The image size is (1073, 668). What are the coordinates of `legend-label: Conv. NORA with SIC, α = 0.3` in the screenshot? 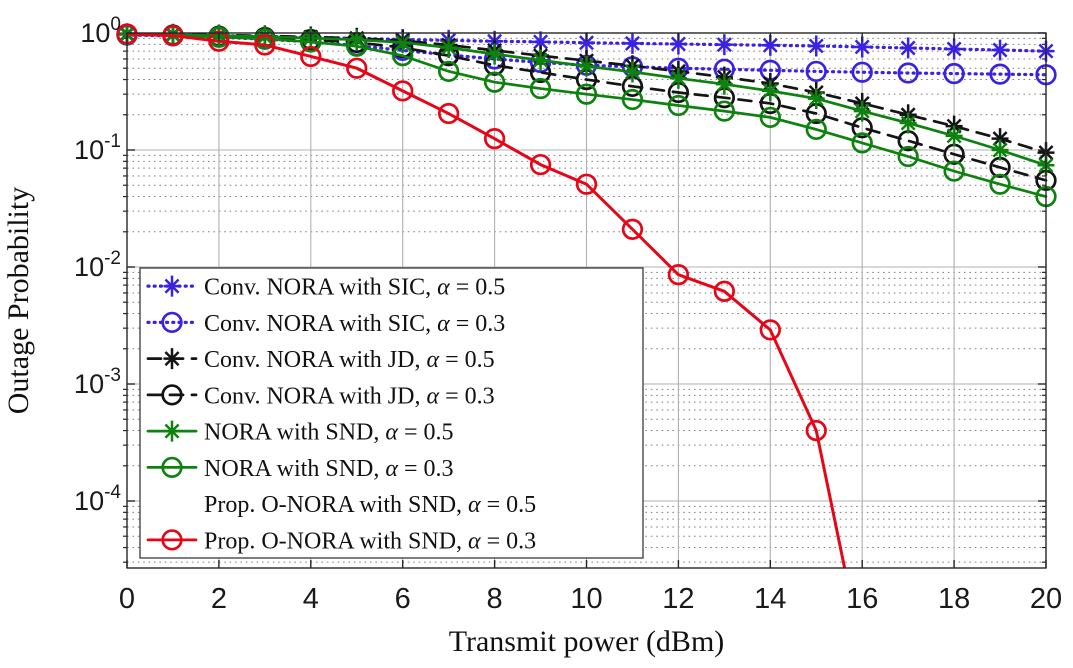 It's located at (354, 324).